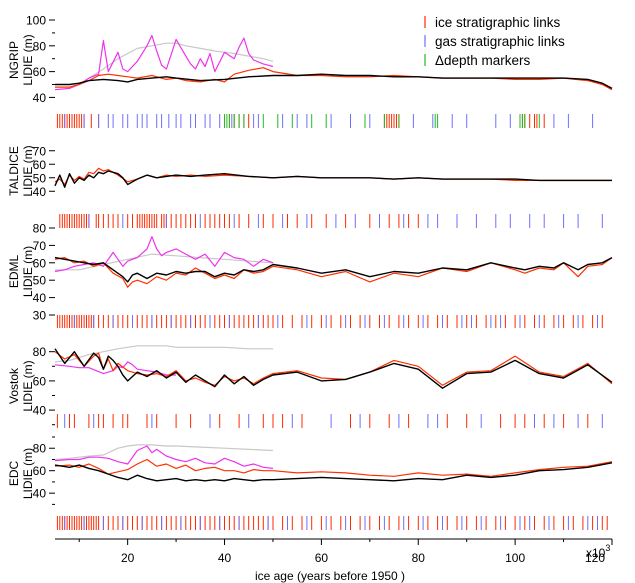  Describe the element at coordinates (329, 321) in the screenshot. I see `links-edml` at that location.